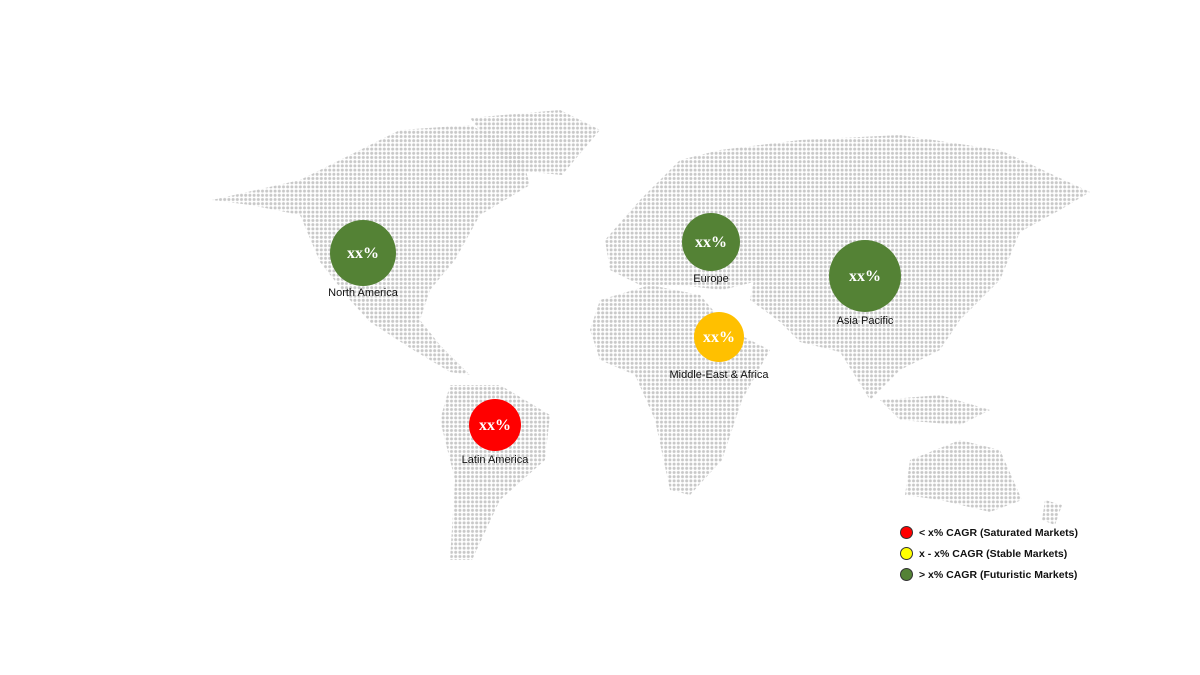 The image size is (1200, 675). I want to click on landmass-indonesia, so click(935, 410).